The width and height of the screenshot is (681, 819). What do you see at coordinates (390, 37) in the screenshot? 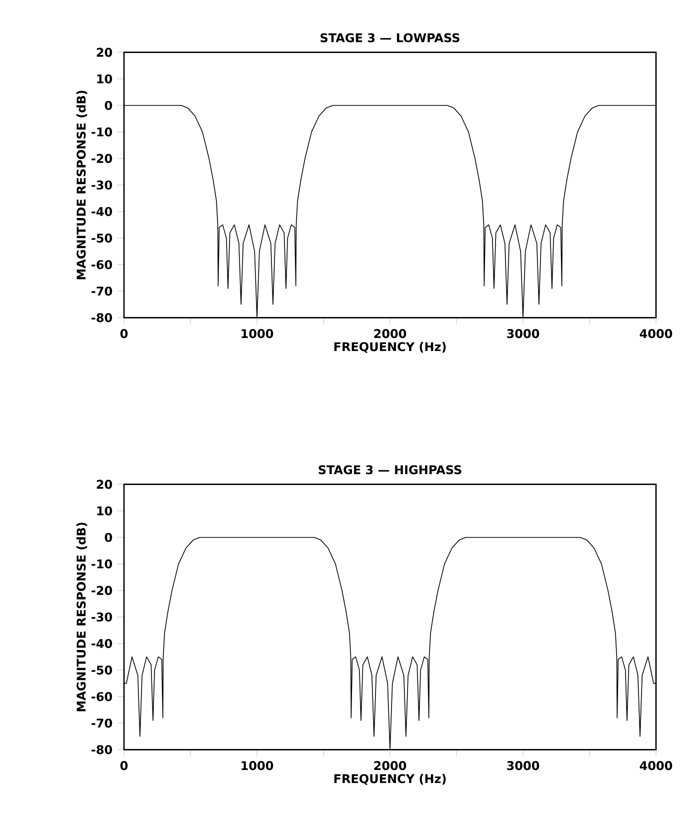
I see `chart-title: STAGE 3 — LOWPASS` at bounding box center [390, 37].